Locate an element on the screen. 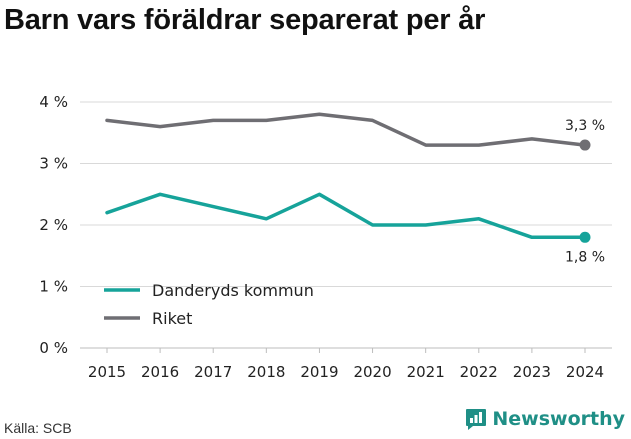 This screenshot has width=631, height=439. chart-title: Barn vars föräldrar separerat per år is located at coordinates (245, 20).